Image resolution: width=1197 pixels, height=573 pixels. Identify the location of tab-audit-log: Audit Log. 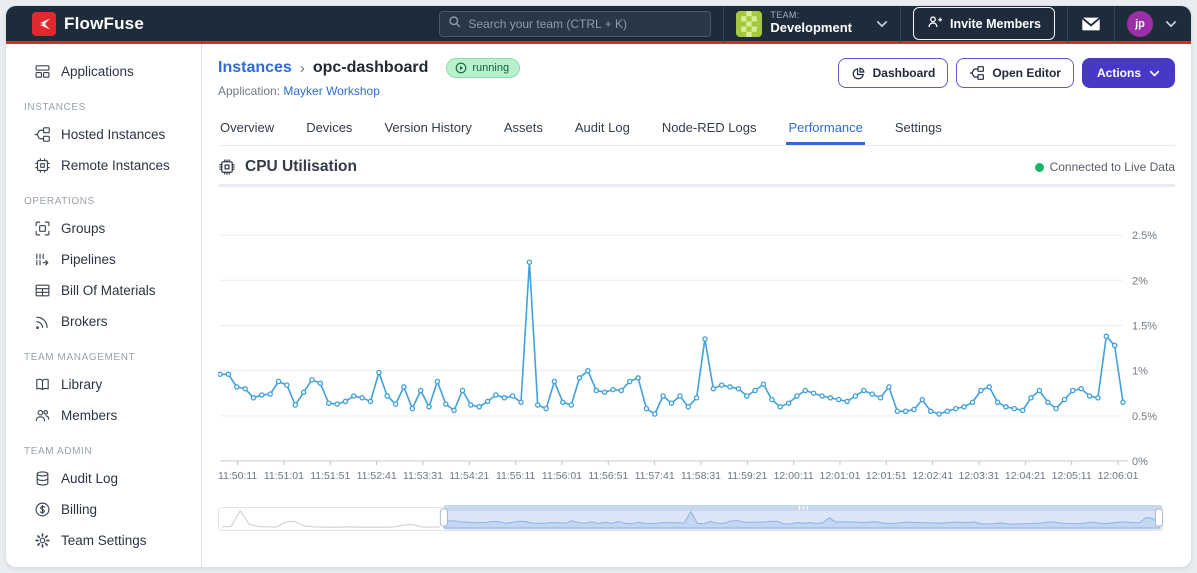
(602, 127).